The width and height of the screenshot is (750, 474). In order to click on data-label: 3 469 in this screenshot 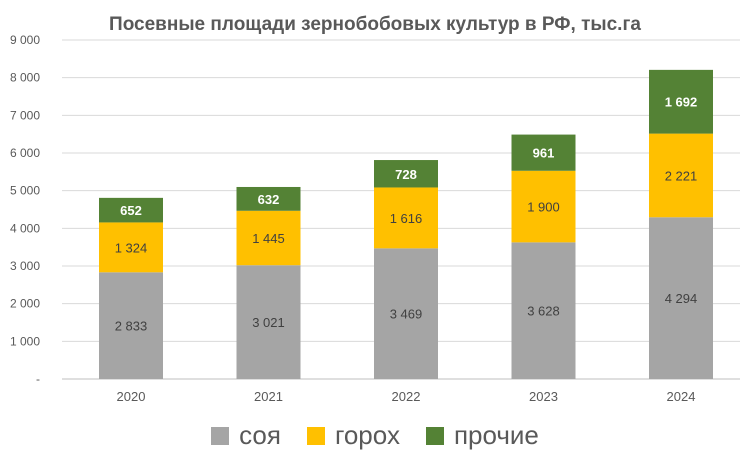, I will do `click(406, 314)`.